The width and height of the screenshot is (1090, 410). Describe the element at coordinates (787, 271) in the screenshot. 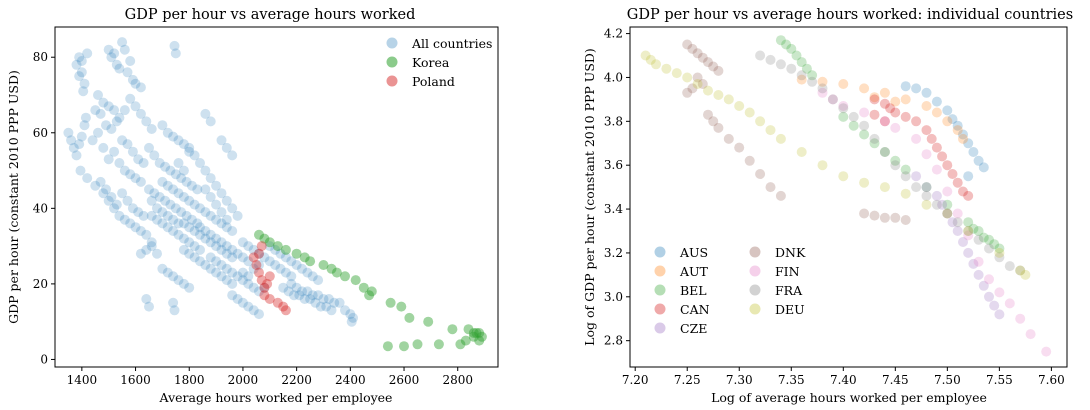

I see `legend-label-fin: FIN` at that location.